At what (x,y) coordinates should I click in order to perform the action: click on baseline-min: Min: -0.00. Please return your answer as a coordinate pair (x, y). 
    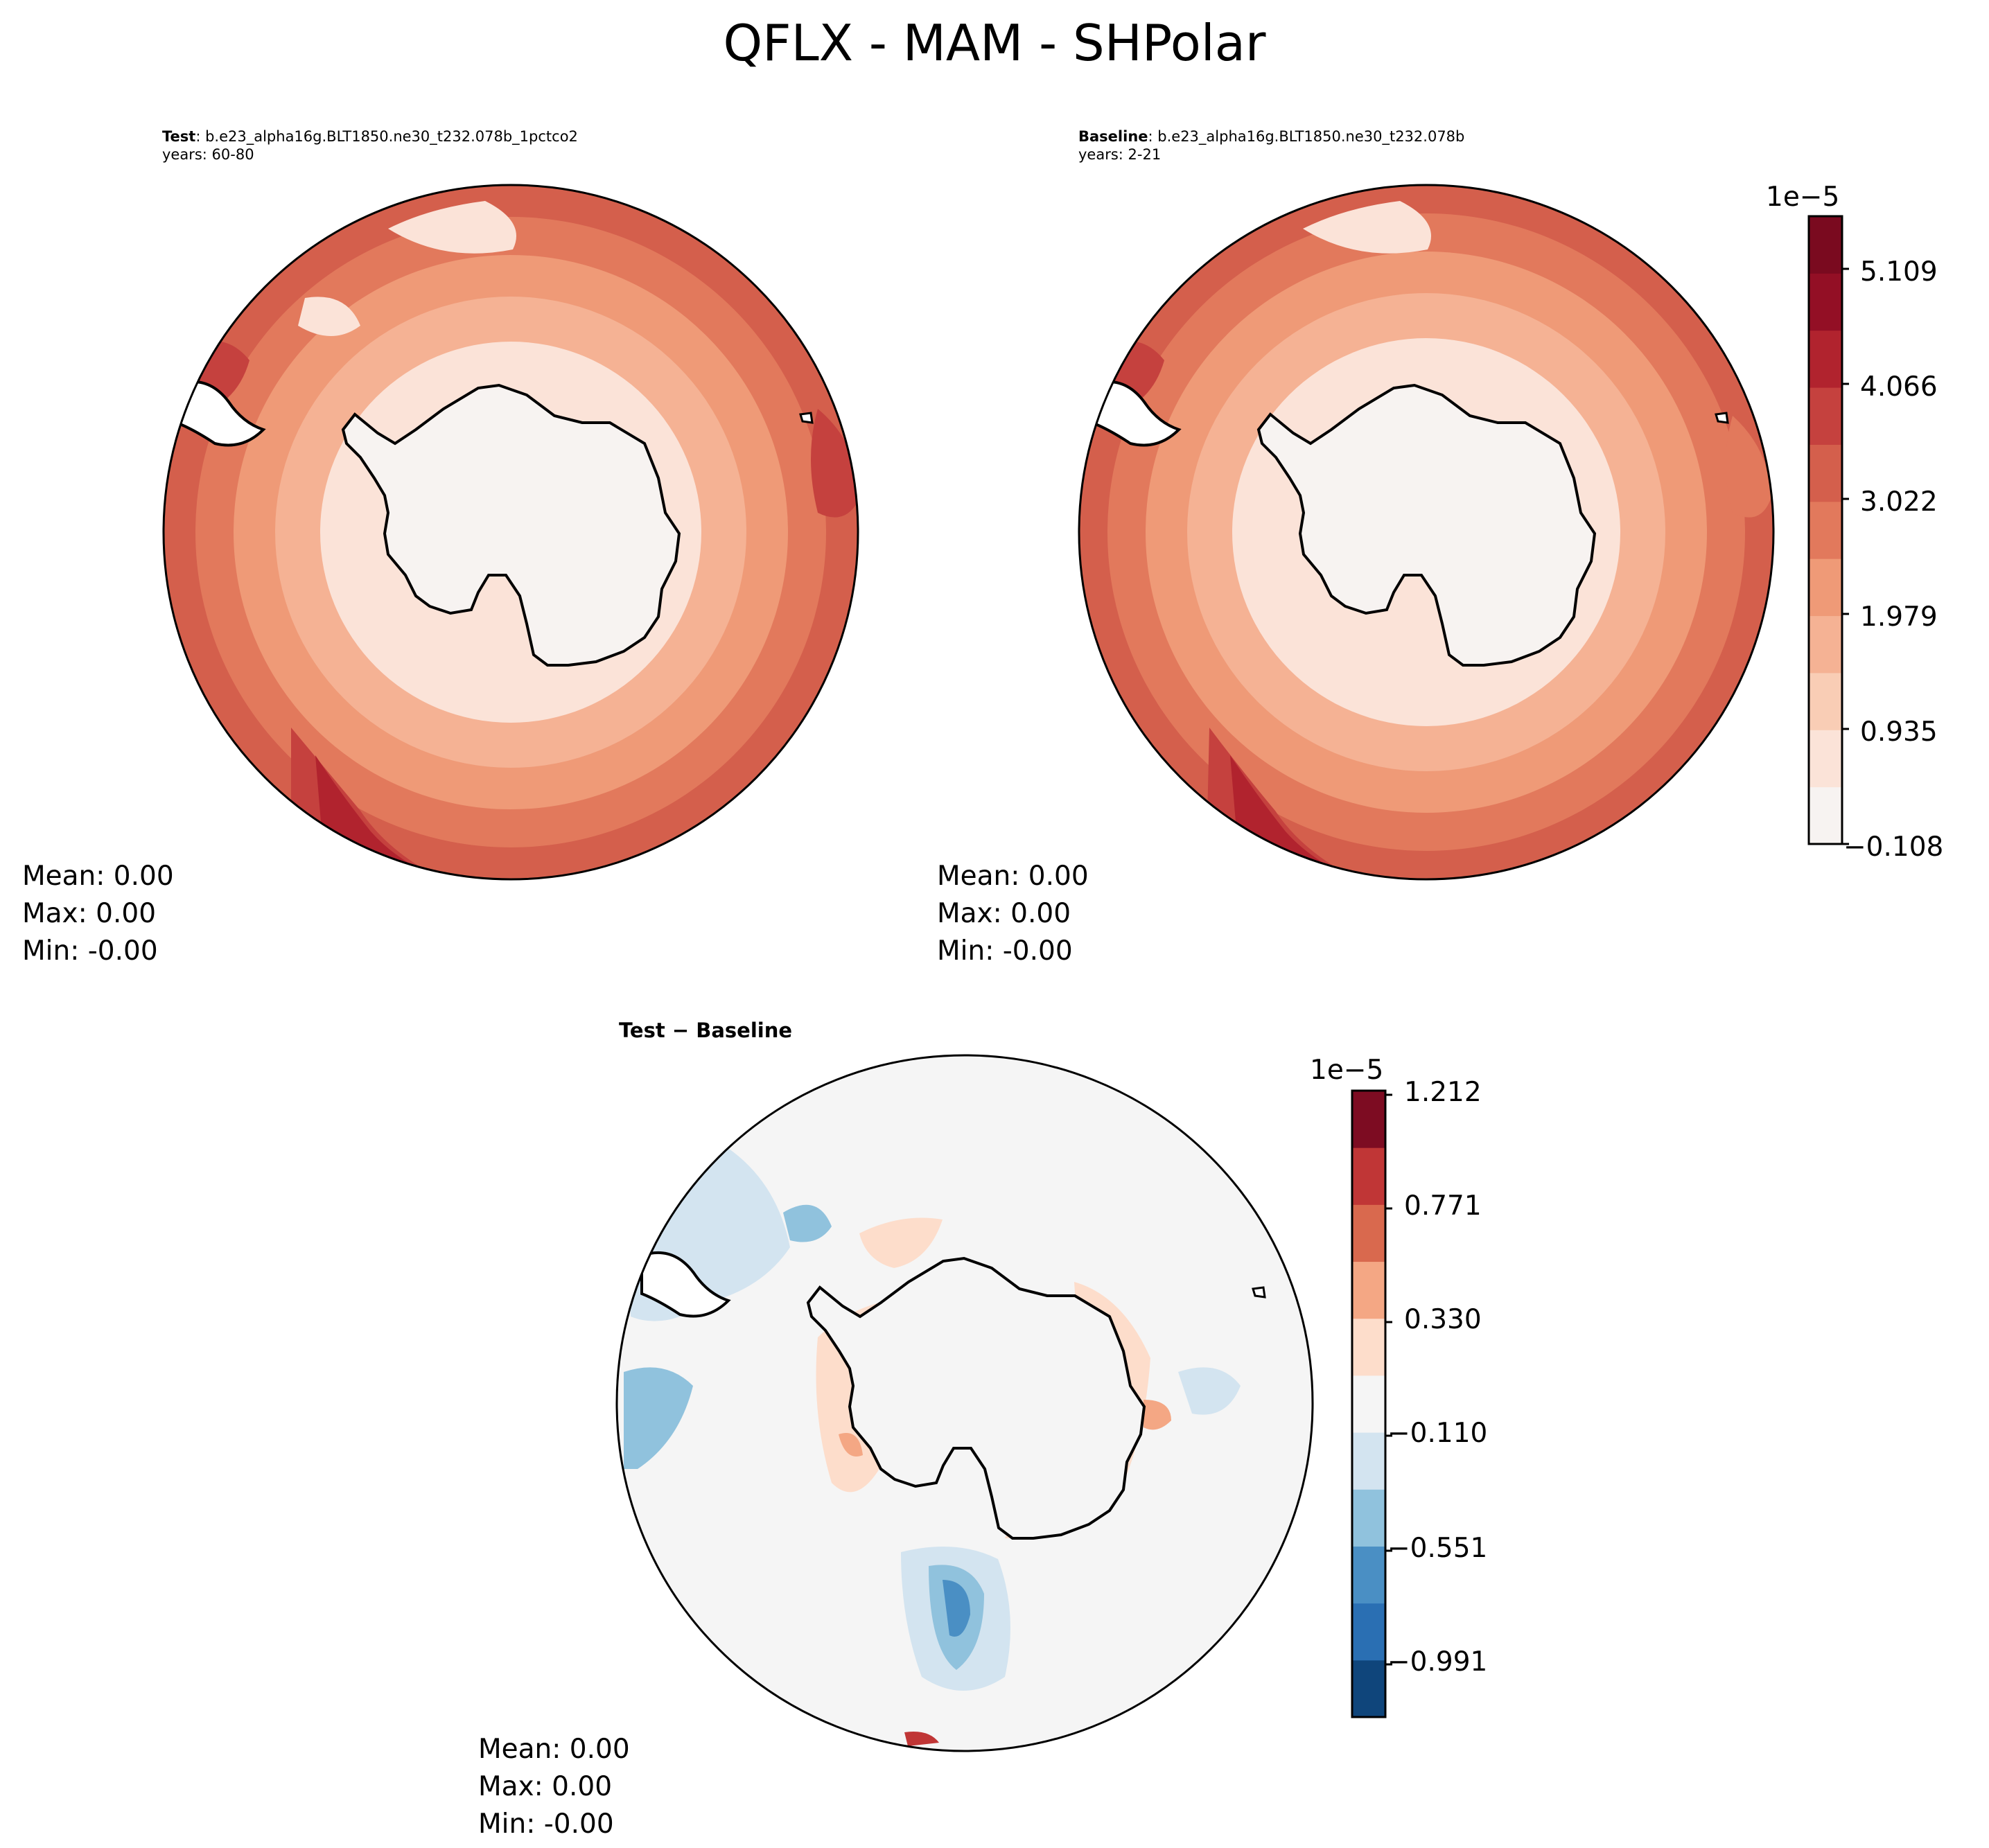
    Looking at the image, I should click on (1005, 951).